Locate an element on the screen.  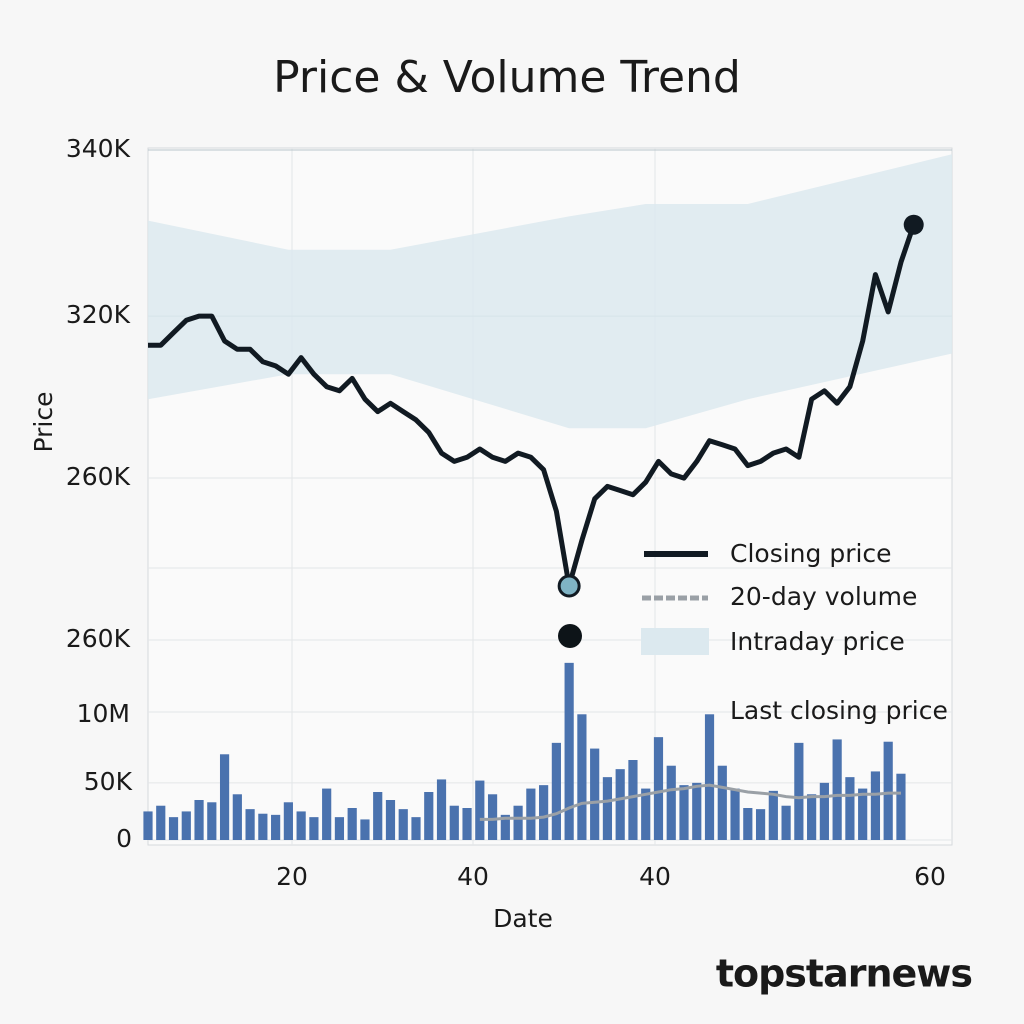
last-marker is located at coordinates (913, 224).